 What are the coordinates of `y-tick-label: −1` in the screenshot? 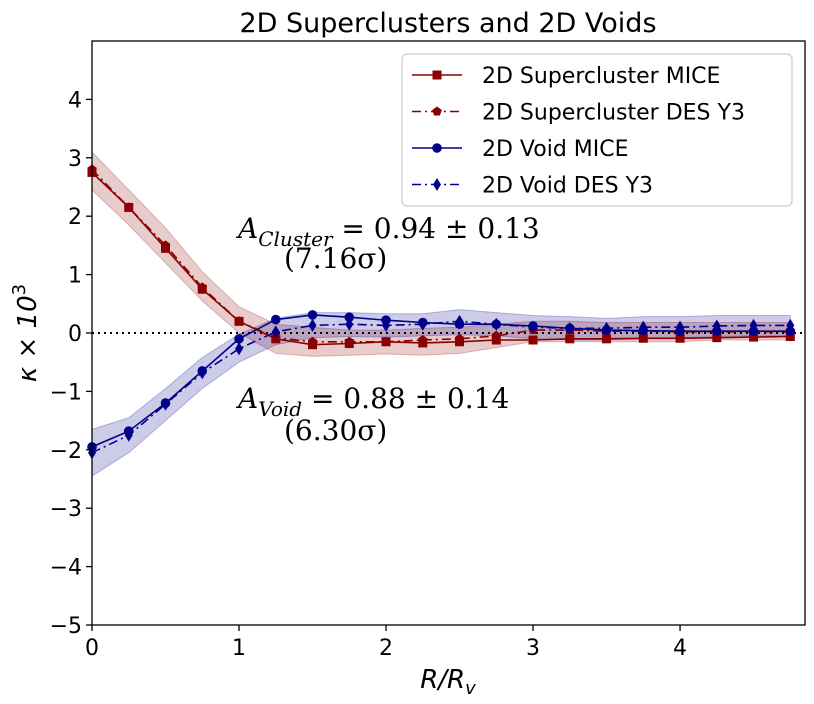 It's located at (66, 392).